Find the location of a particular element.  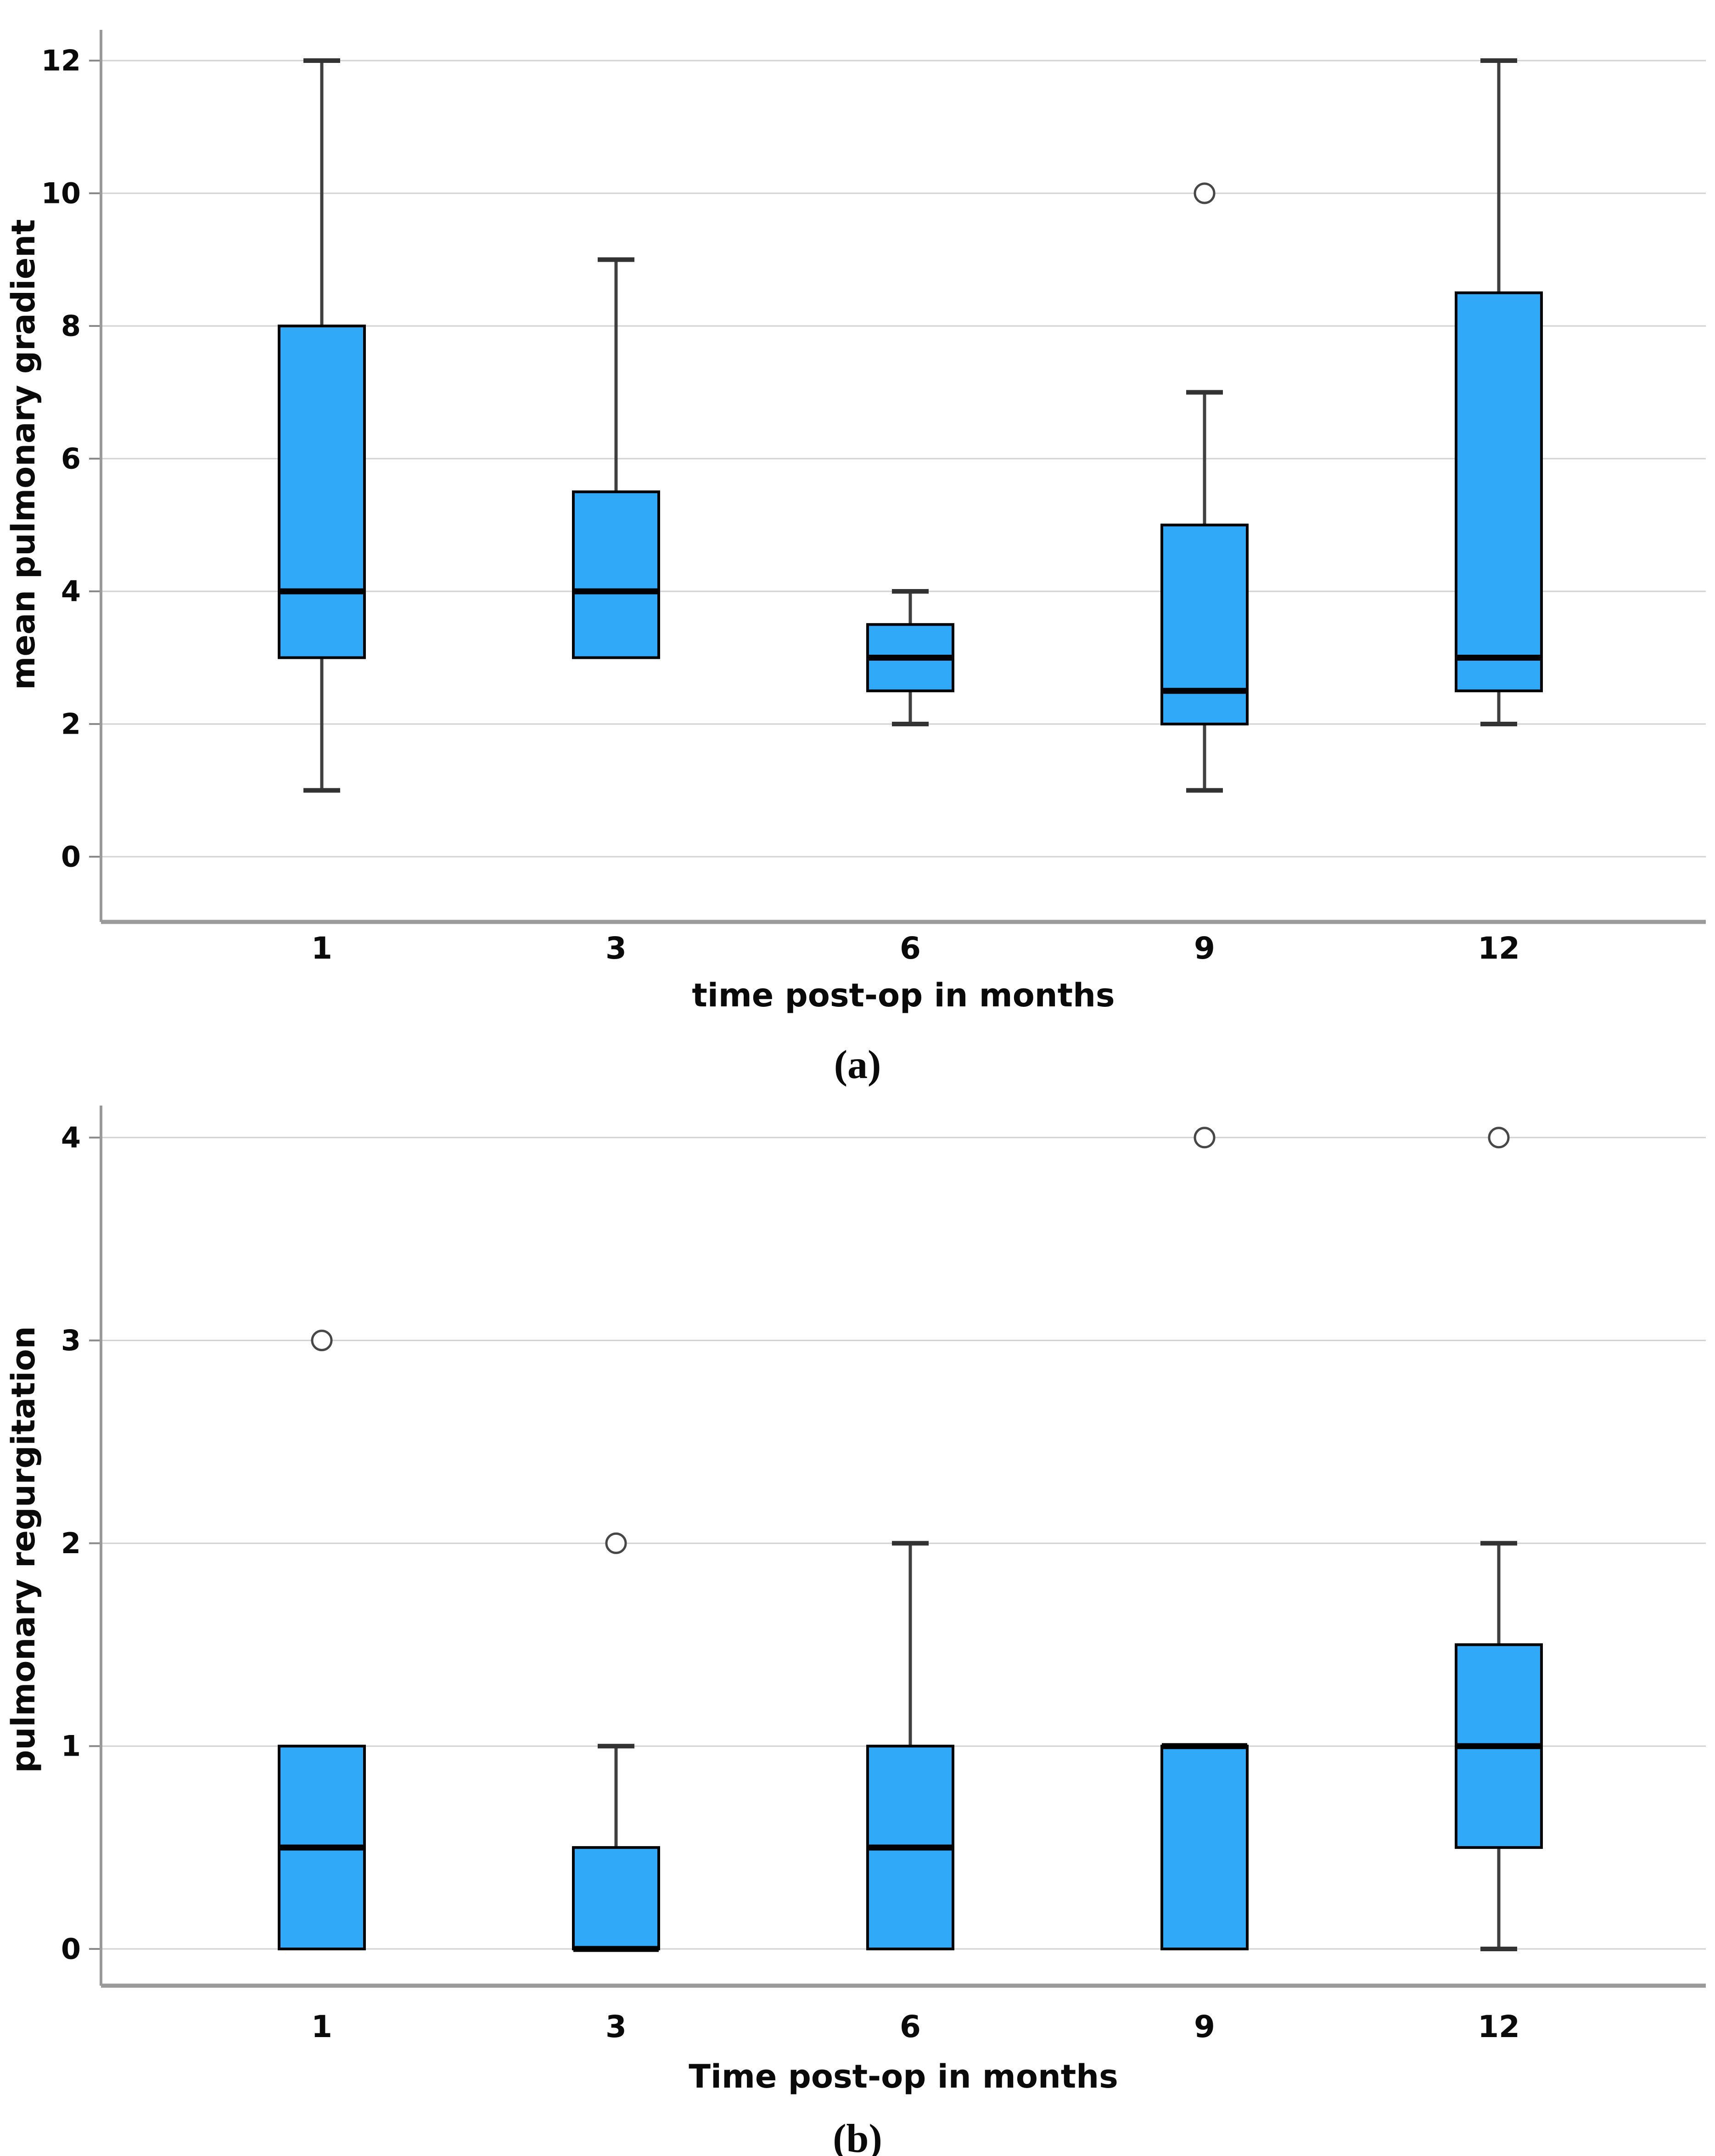

x-axis-title: time post-op in months is located at coordinates (903, 996).